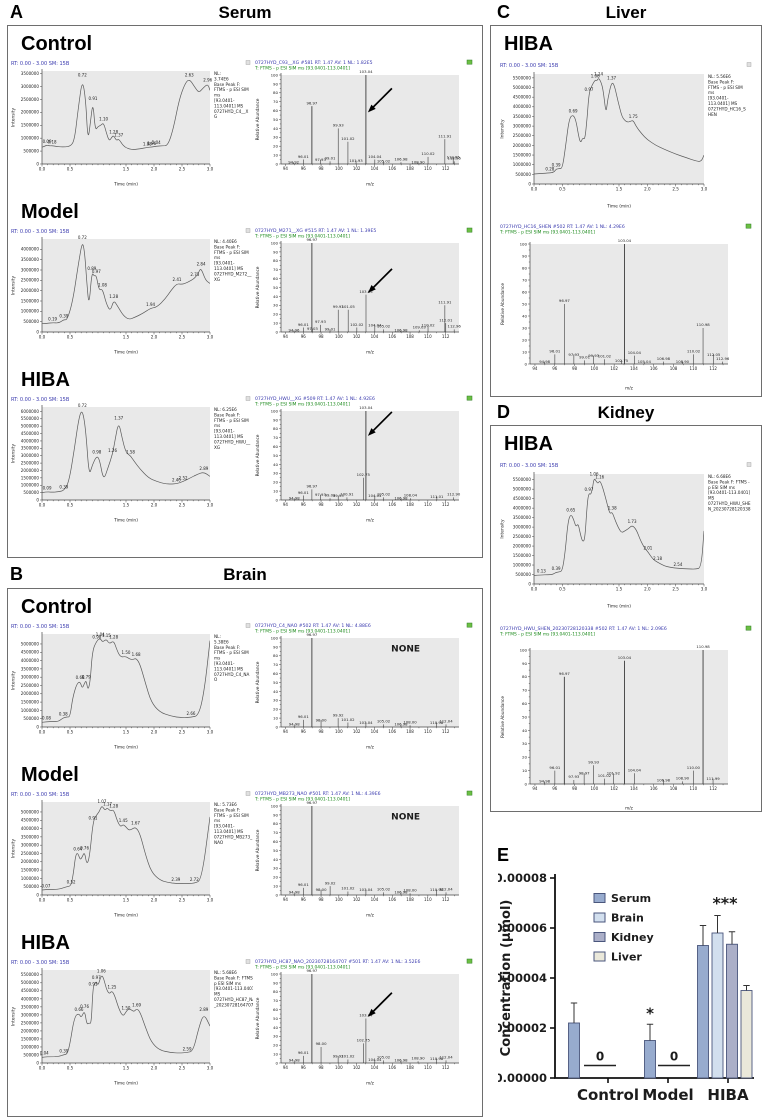 This screenshot has height=1119, width=764. I want to click on svg-text: 0.18, so click(52, 141).